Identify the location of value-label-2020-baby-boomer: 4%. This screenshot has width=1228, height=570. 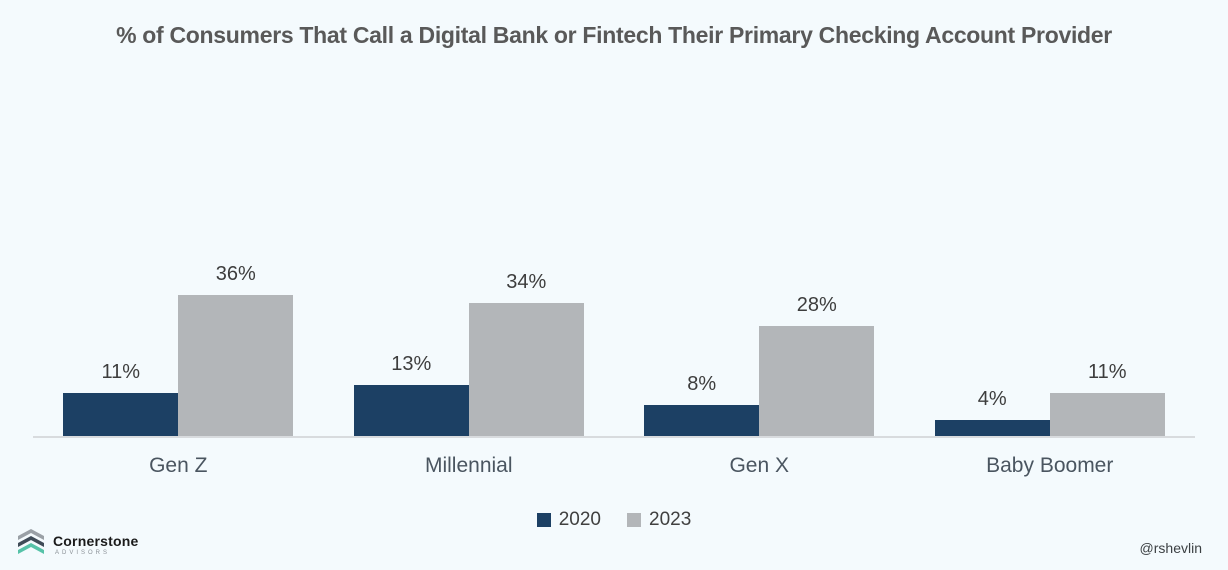
(992, 399).